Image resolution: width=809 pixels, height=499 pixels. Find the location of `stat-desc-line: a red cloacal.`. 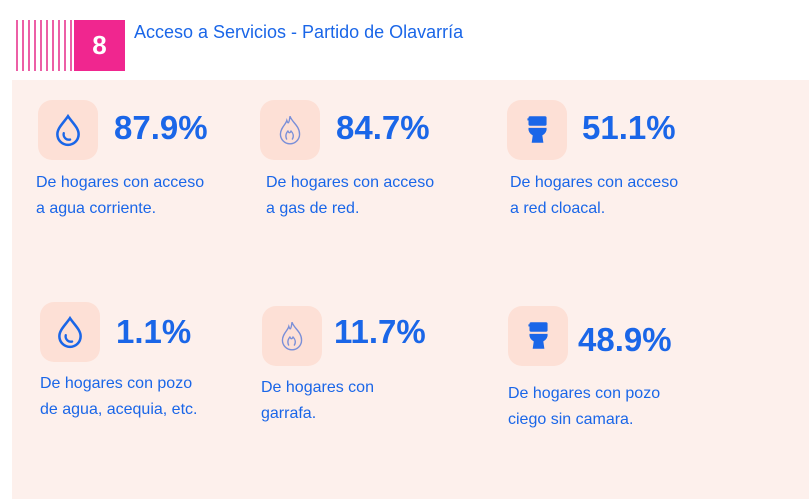

stat-desc-line: a red cloacal. is located at coordinates (558, 208).